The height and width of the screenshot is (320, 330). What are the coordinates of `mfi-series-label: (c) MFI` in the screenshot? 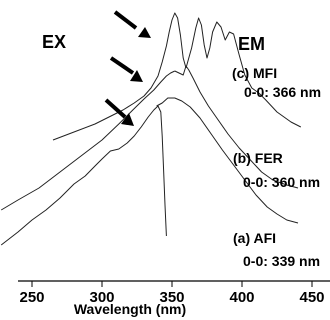 It's located at (254, 73).